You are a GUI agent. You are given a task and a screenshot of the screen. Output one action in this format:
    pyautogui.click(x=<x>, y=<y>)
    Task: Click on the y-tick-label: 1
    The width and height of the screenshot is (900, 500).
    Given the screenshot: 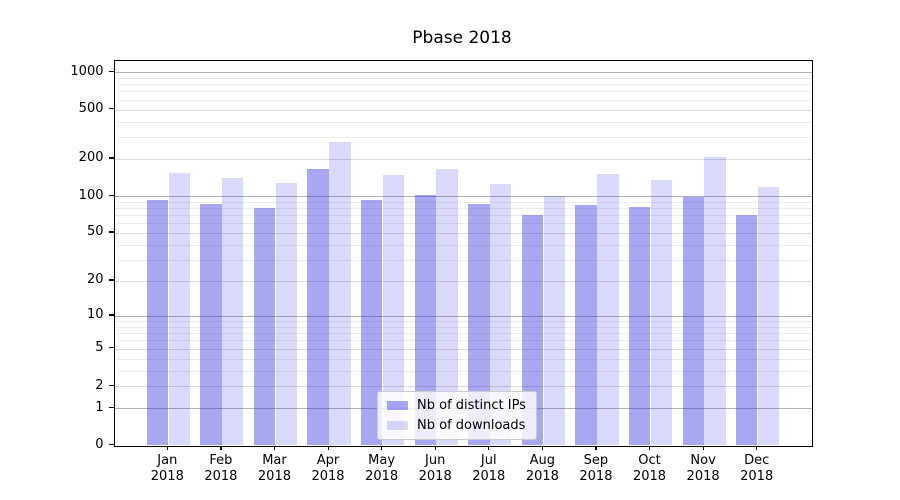 What is the action you would take?
    pyautogui.click(x=99, y=407)
    